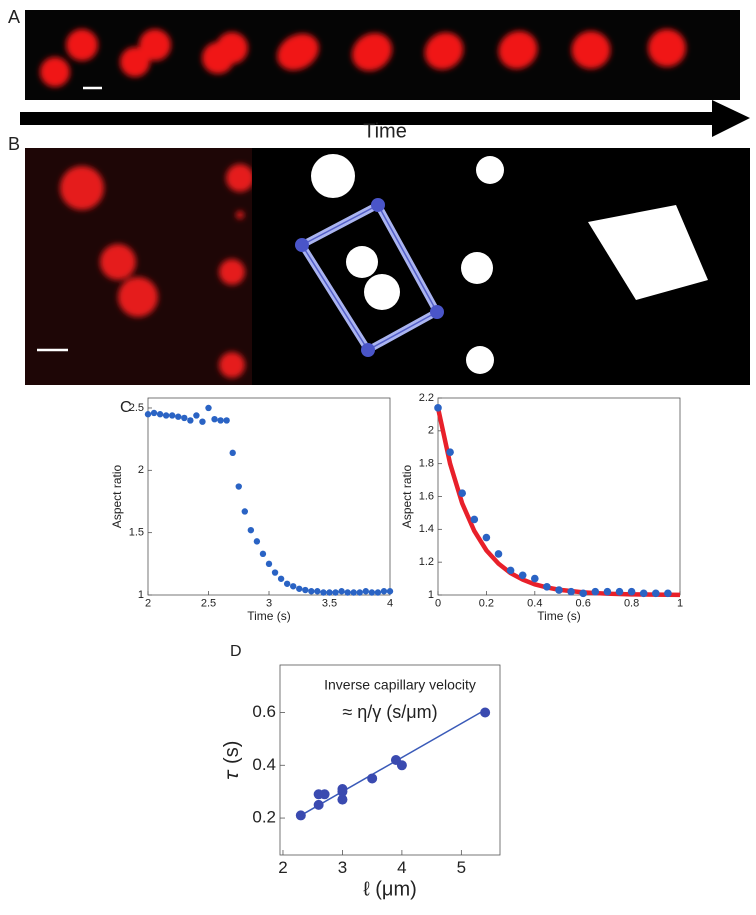  Describe the element at coordinates (461, 867) in the screenshot. I see `x-tick-label: 5` at that location.